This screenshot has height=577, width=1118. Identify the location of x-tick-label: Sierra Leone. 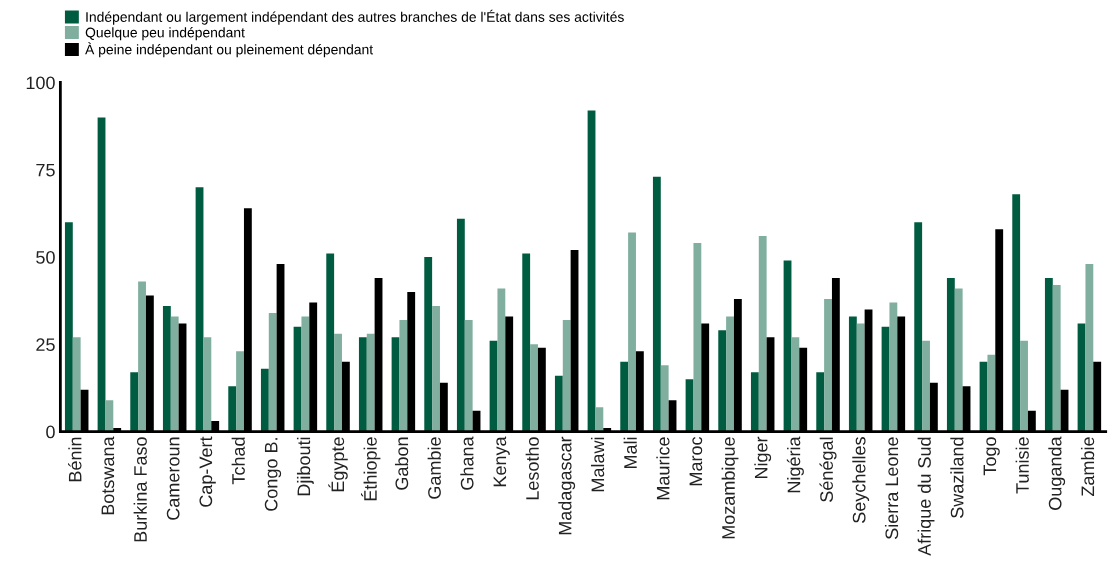
(891, 488).